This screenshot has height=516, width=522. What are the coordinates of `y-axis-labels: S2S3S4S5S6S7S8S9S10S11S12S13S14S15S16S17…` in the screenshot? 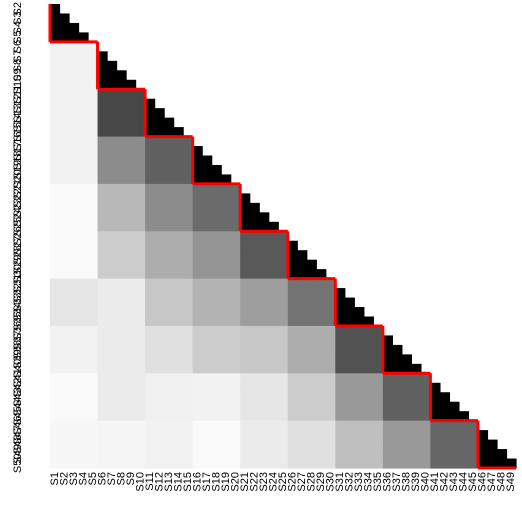 It's located at (18, 237).